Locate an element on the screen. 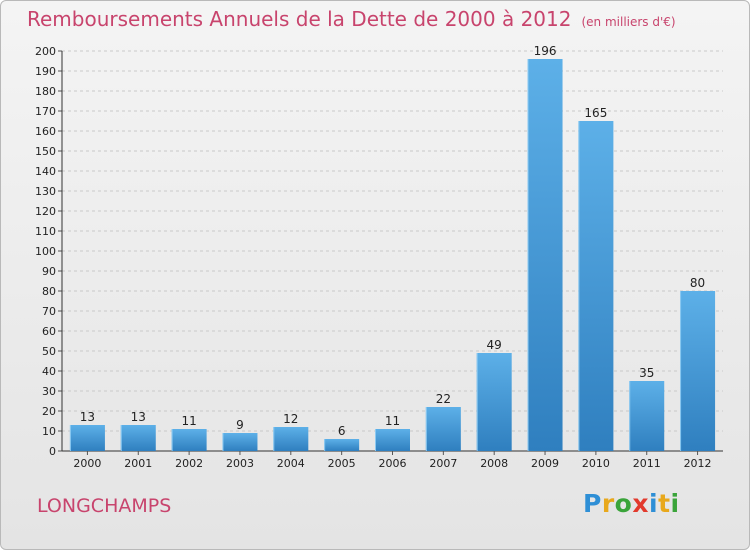 This screenshot has height=550, width=750. data-label: 35 is located at coordinates (646, 373).